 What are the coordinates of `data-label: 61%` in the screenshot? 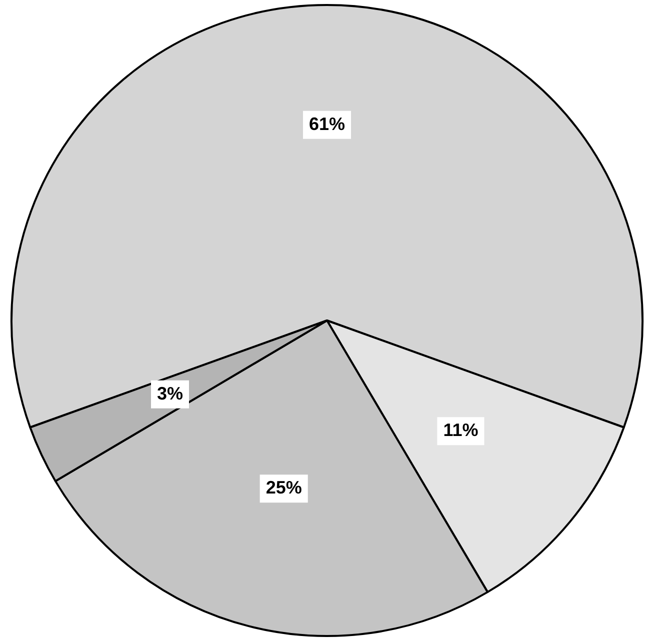 It's located at (327, 124).